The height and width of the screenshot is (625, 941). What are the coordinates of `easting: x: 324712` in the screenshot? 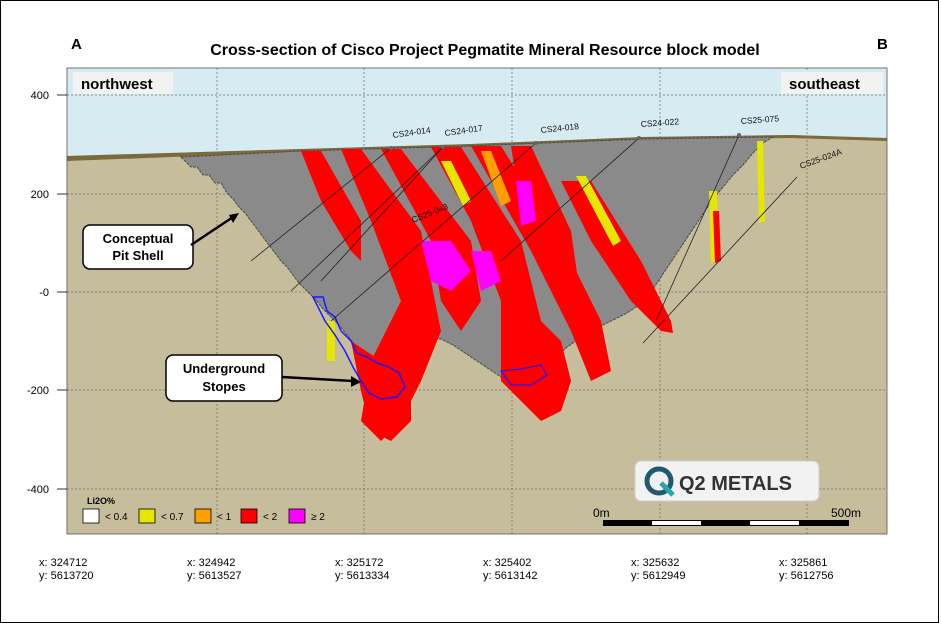 It's located at (63, 563).